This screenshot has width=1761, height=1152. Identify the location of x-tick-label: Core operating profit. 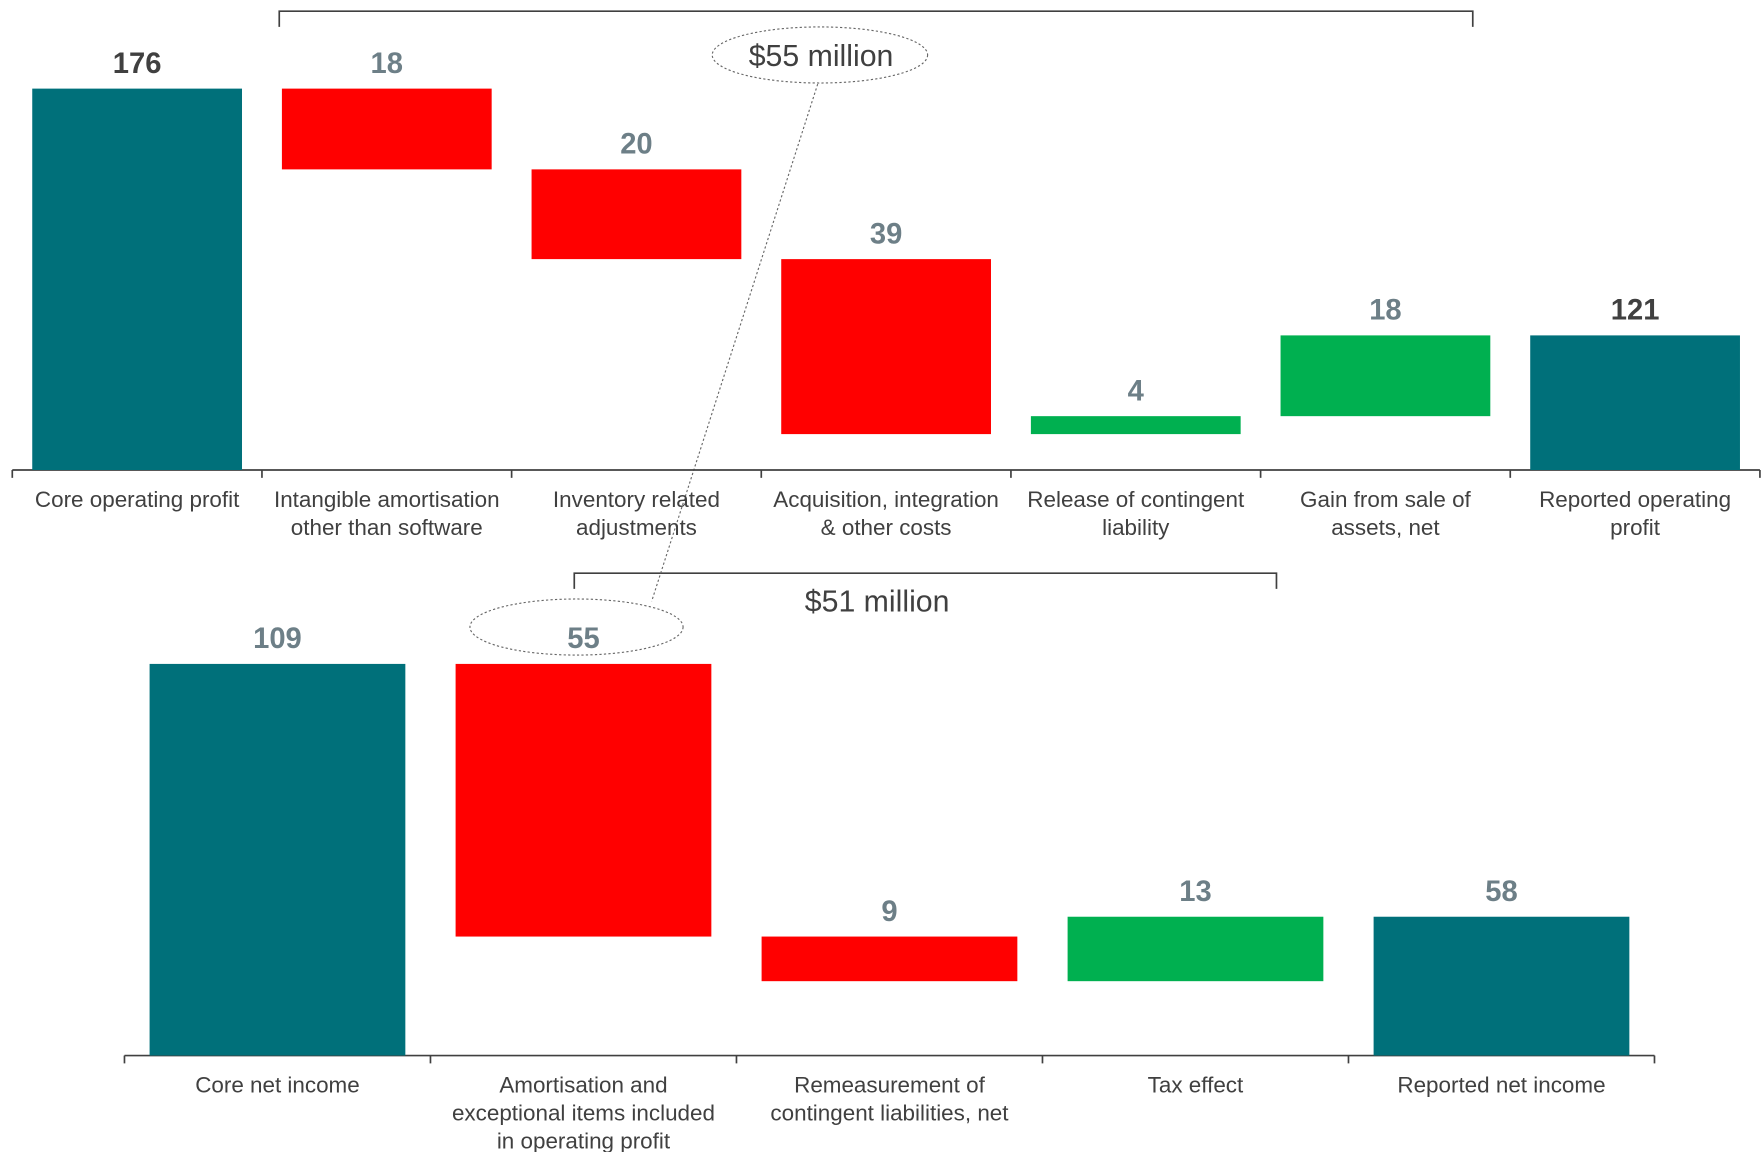
(137, 499).